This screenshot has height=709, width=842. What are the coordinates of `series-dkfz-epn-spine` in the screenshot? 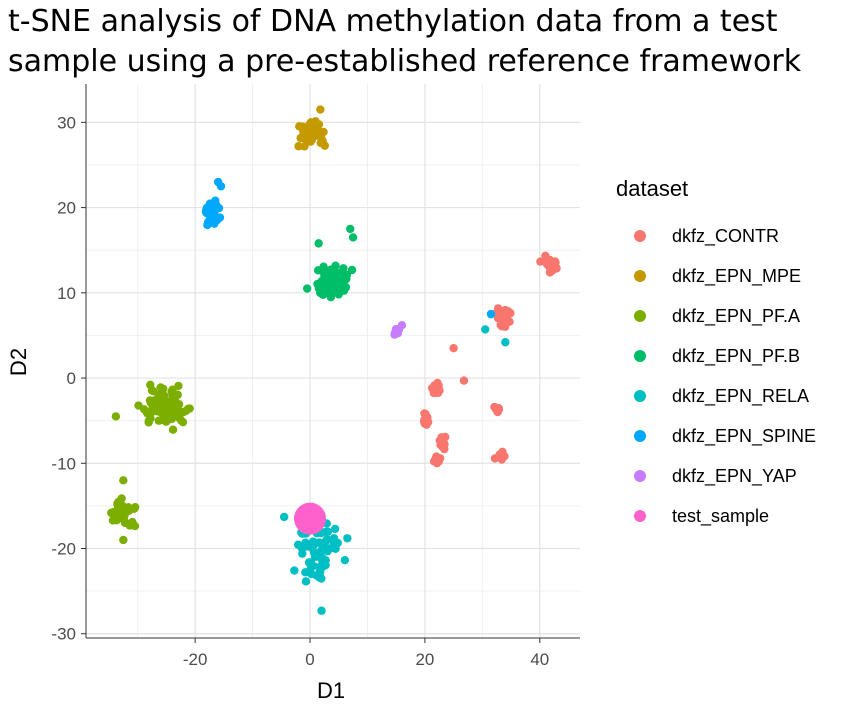 It's located at (348, 248).